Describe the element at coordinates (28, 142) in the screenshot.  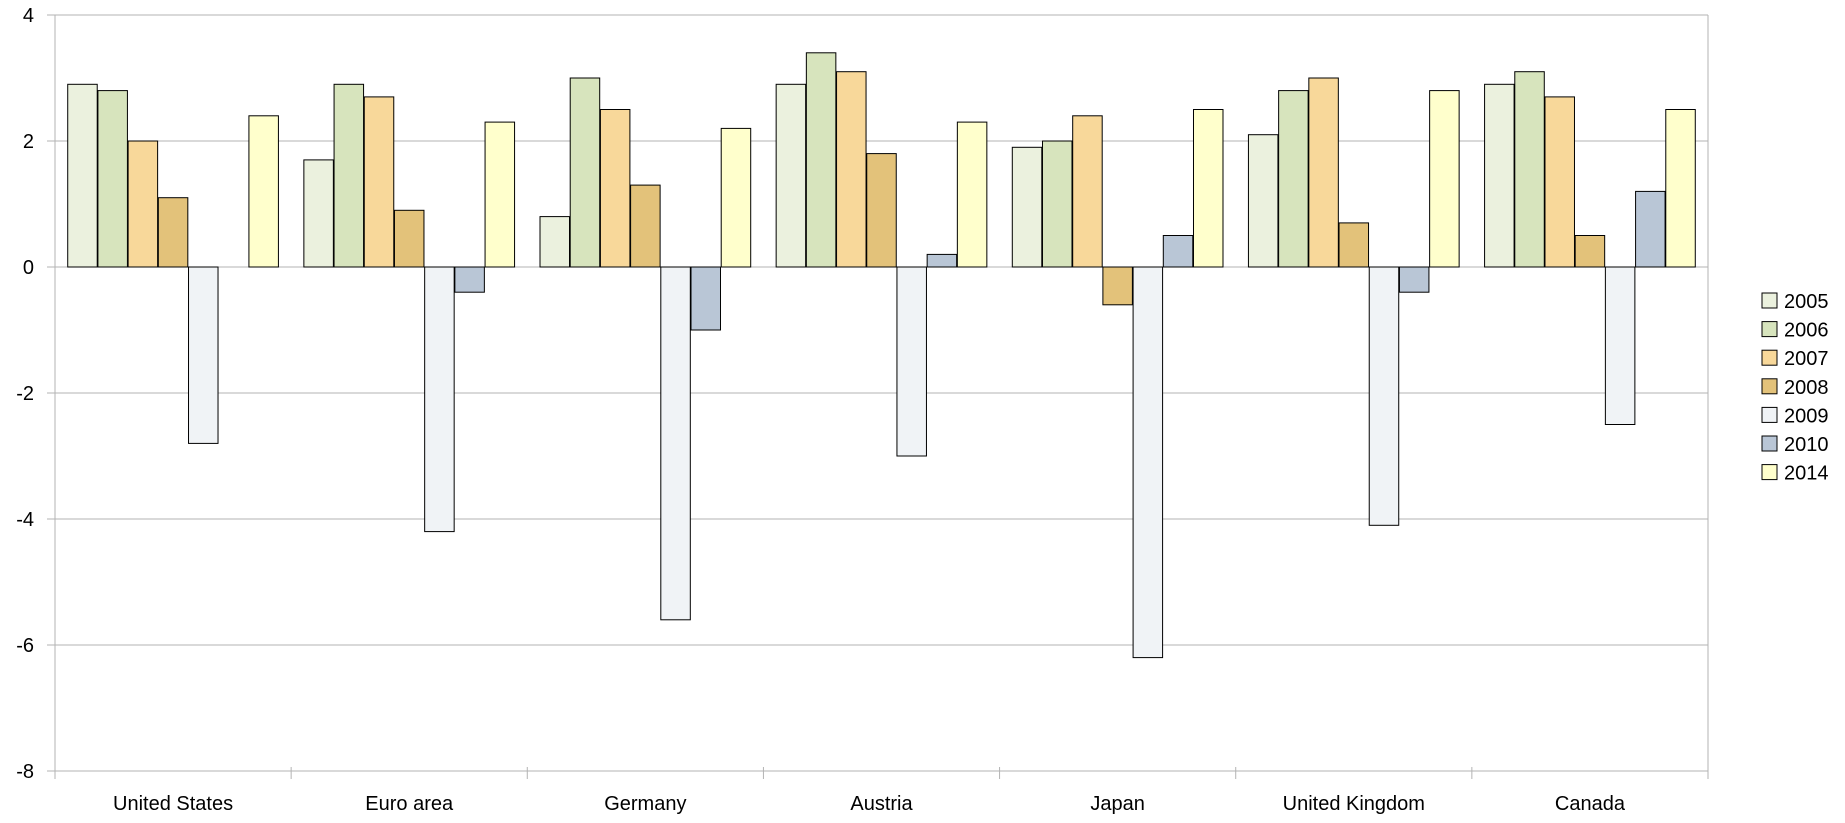
I see `y-tick-label: 2` at that location.